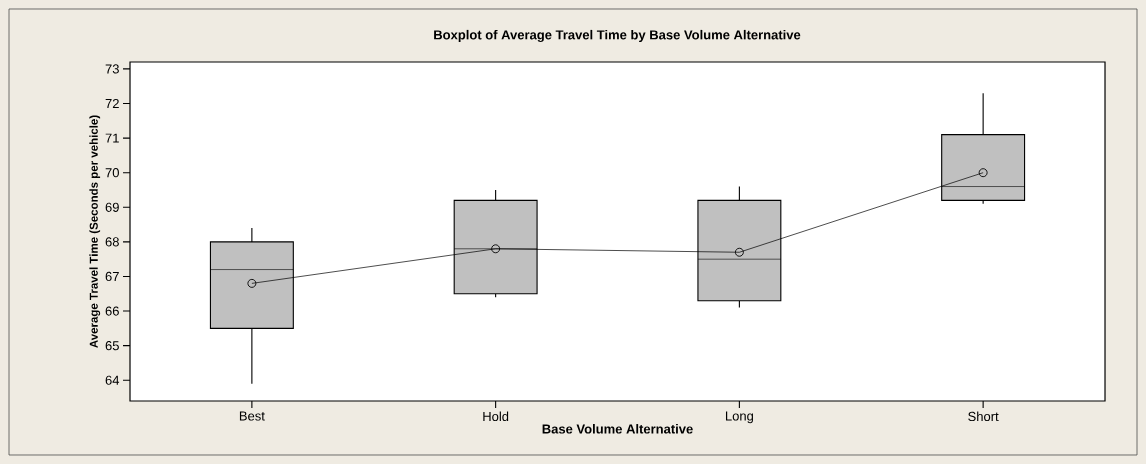 This screenshot has height=464, width=1146. Describe the element at coordinates (112, 207) in the screenshot. I see `y-tick-label: 69` at that location.